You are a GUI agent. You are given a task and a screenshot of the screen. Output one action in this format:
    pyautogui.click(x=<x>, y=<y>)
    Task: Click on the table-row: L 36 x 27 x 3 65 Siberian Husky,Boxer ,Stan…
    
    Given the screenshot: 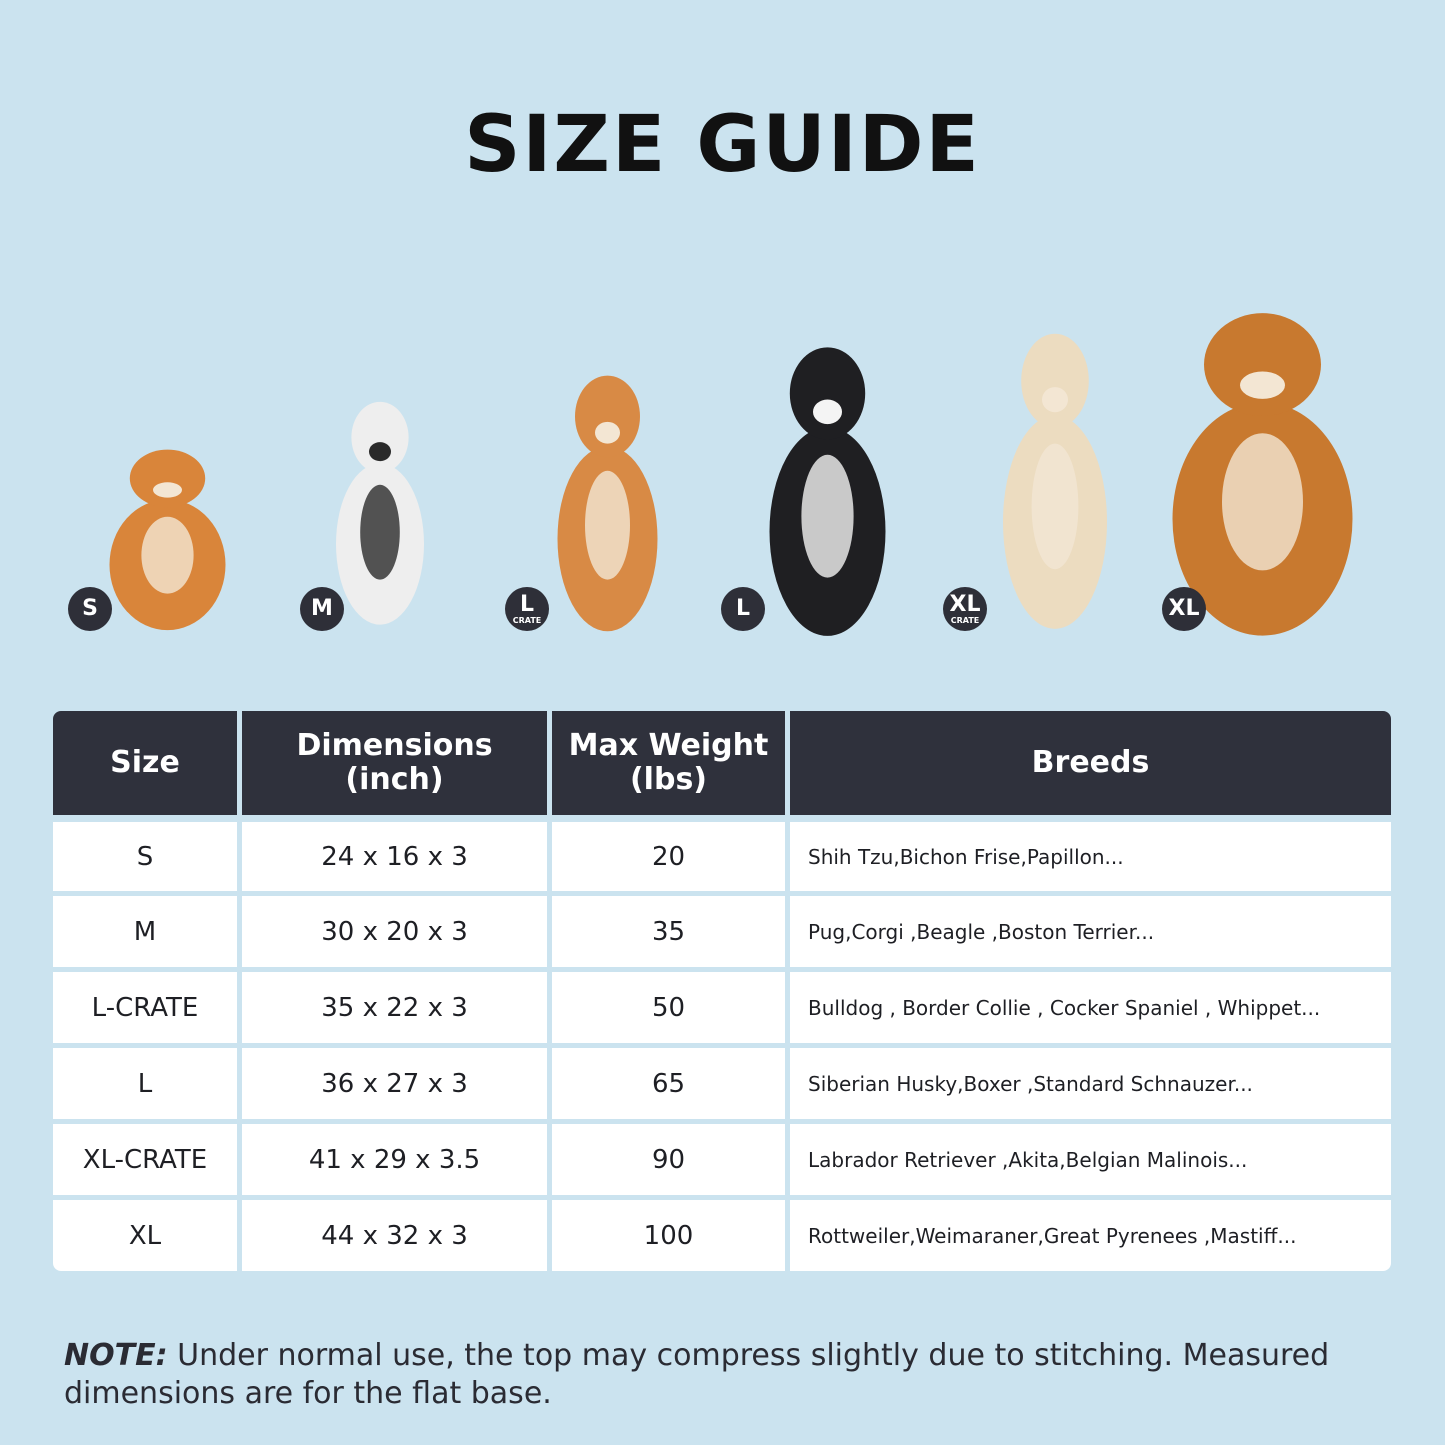 What is the action you would take?
    pyautogui.click(x=722, y=1081)
    